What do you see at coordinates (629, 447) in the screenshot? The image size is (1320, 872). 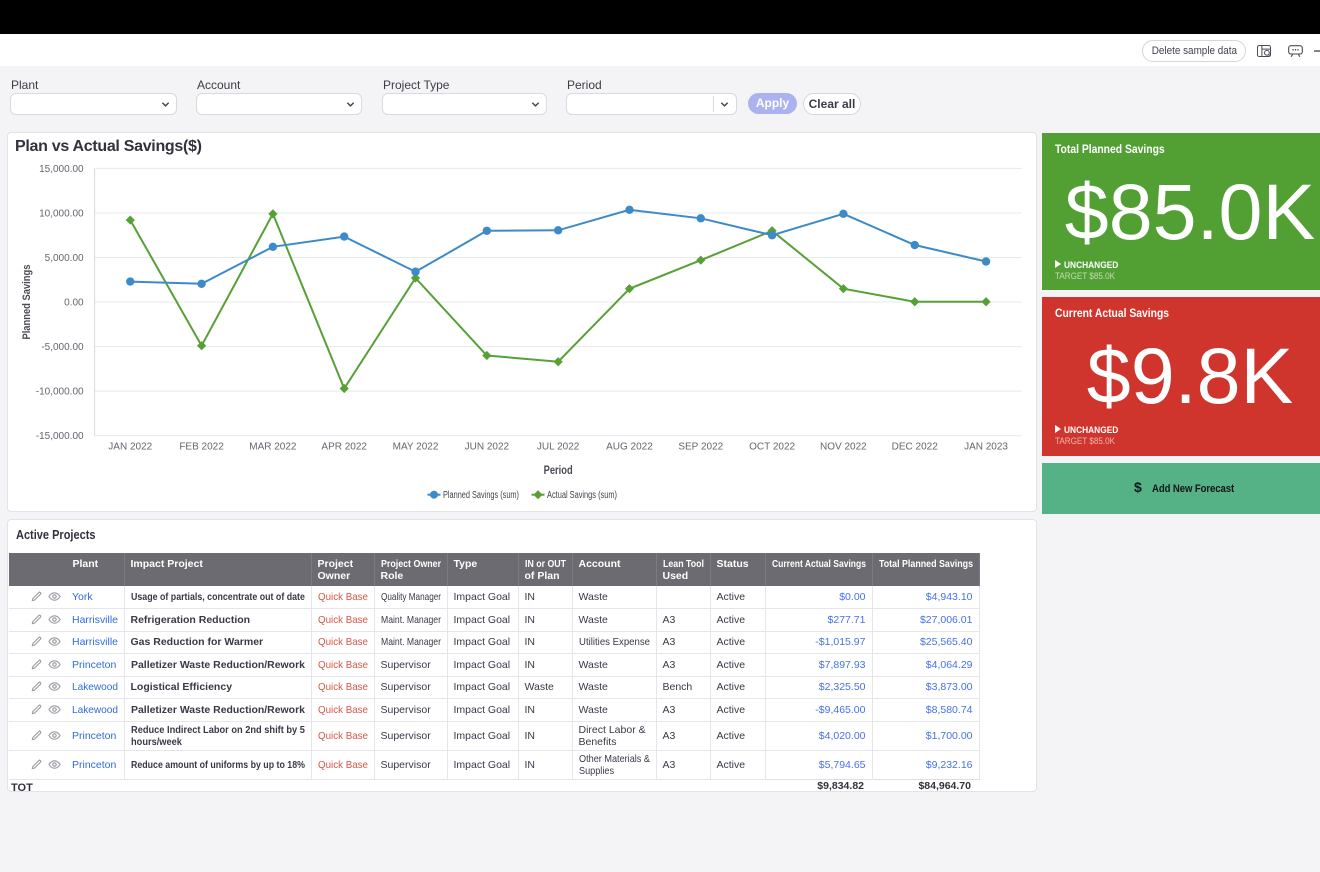 I see `svg-text: AUG 2022` at bounding box center [629, 447].